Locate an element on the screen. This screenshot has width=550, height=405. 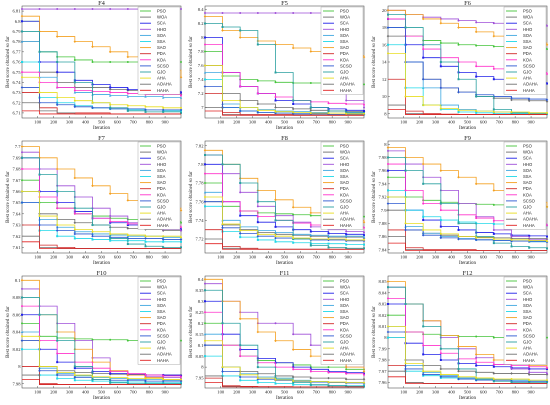
legend-entry-aha: AHA is located at coordinates (527, 213).